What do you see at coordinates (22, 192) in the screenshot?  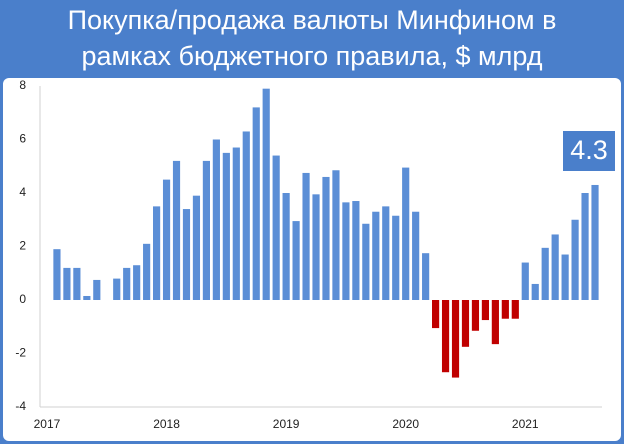 I see `y-tick-label: 4` at bounding box center [22, 192].